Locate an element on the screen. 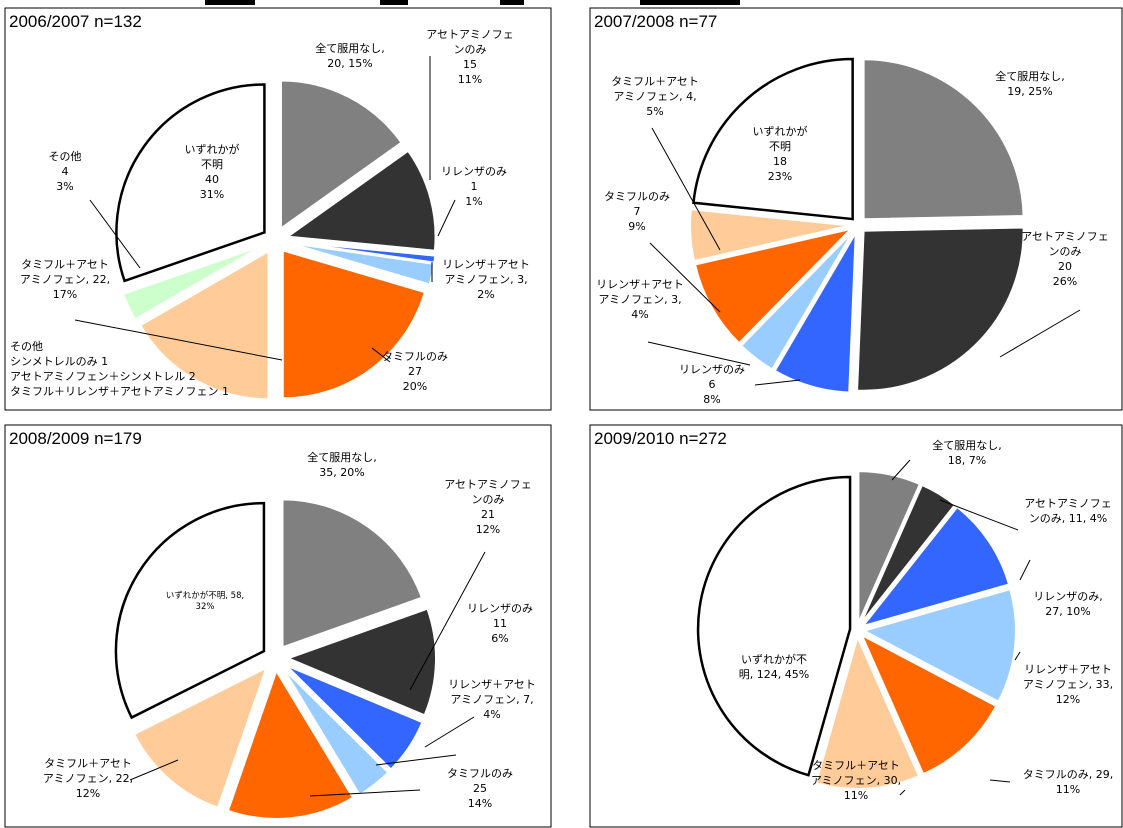  slice-label-relenza: リレンザのみ, 27, 10% is located at coordinates (1068, 604).